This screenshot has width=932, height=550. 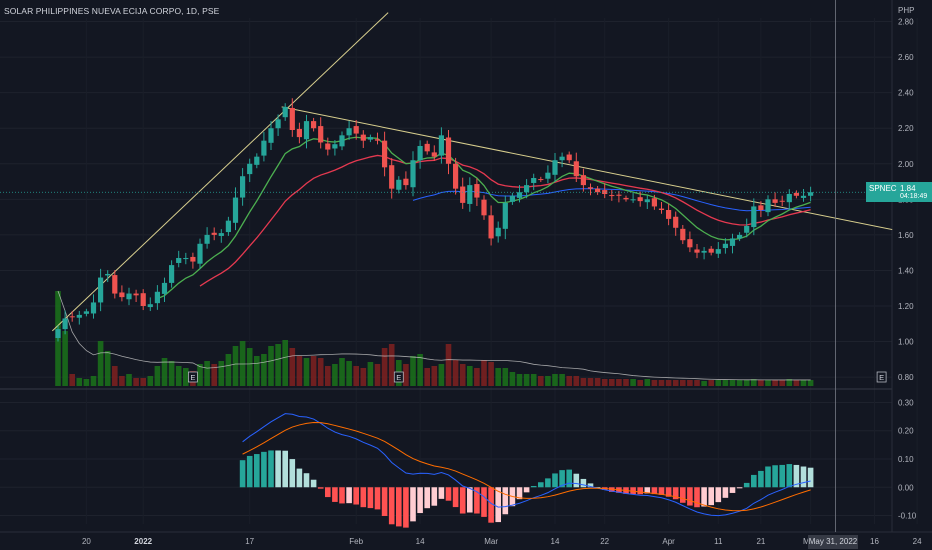 What do you see at coordinates (906, 57) in the screenshot?
I see `price-axis-tick: 2.60` at bounding box center [906, 57].